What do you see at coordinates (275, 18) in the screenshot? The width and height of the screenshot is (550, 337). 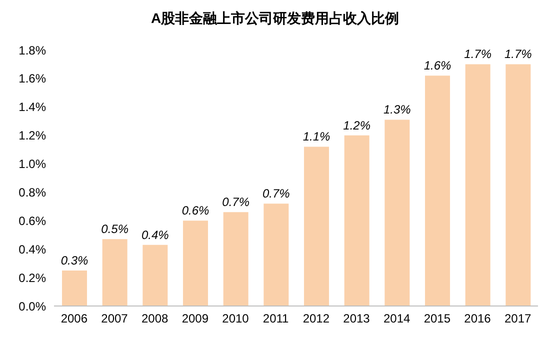 I see `chart-title: A股非金融上市公司研发费用占收入比例` at bounding box center [275, 18].